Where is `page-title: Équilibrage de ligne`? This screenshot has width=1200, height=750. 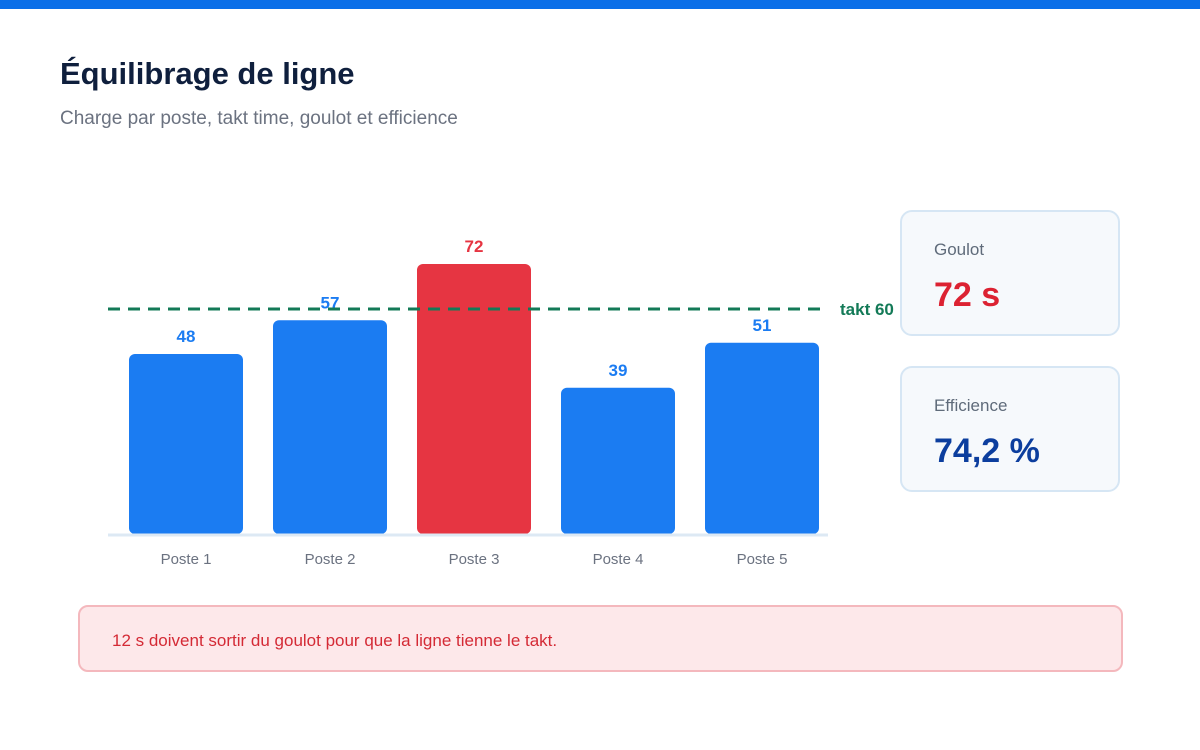
page-title: Équilibrage de ligne is located at coordinates (207, 73).